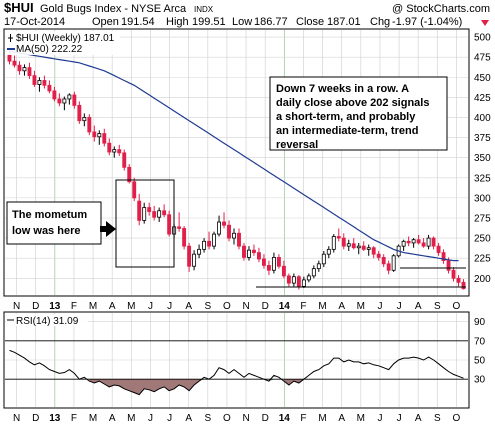 The width and height of the screenshot is (495, 430). Describe the element at coordinates (169, 306) in the screenshot. I see `price-x-tick-label: J` at that location.